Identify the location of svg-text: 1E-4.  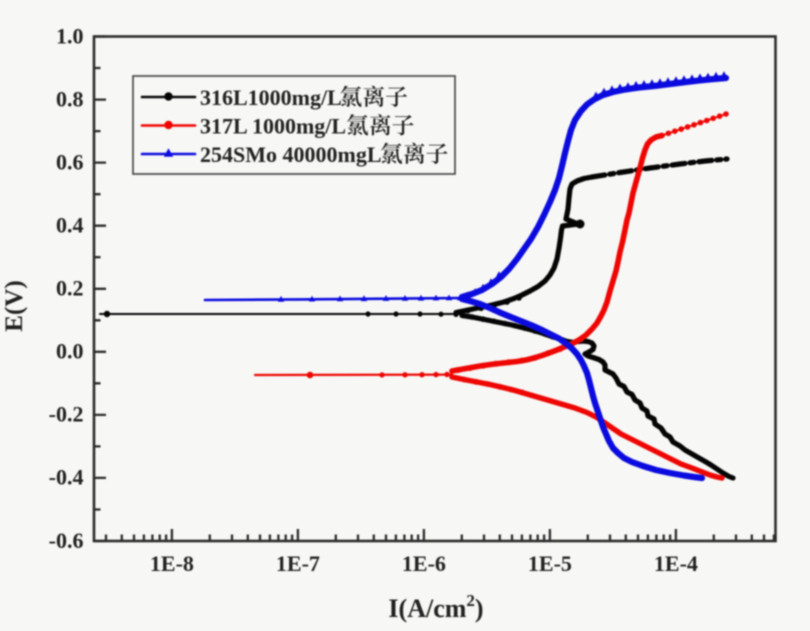
(676, 563).